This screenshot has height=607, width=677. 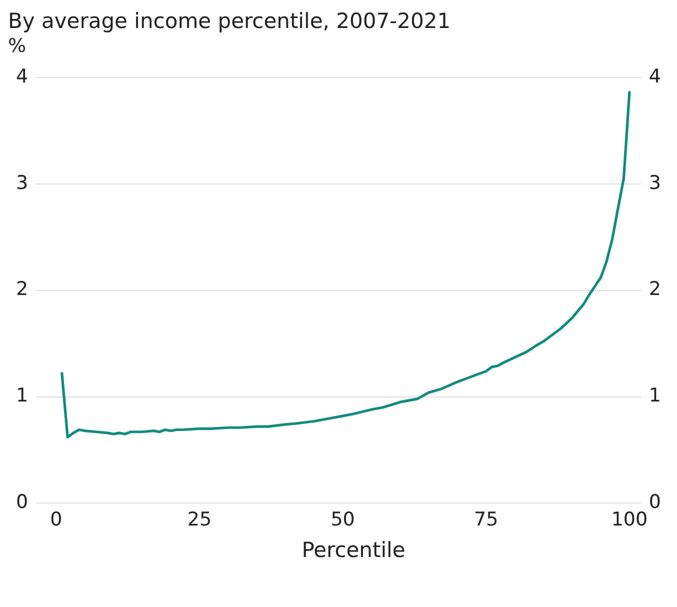 I want to click on y-tick-label: 1, so click(x=22, y=395).